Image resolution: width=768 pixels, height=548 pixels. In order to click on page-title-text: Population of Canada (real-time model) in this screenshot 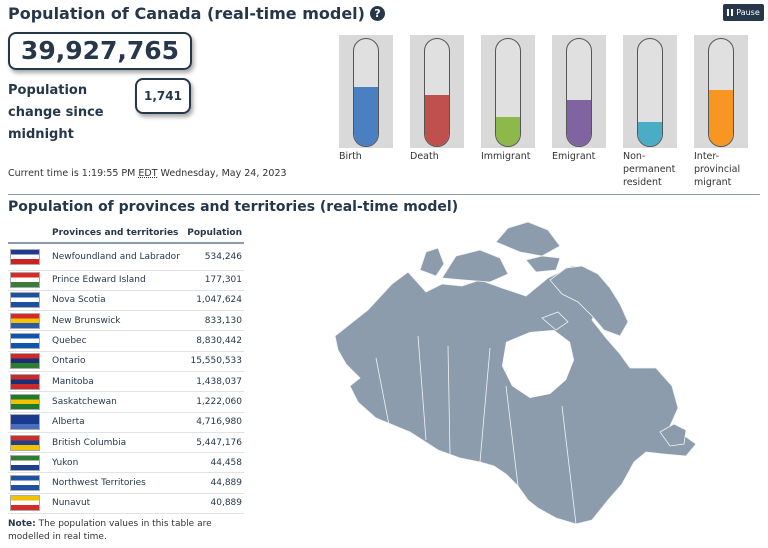, I will do `click(186, 13)`.